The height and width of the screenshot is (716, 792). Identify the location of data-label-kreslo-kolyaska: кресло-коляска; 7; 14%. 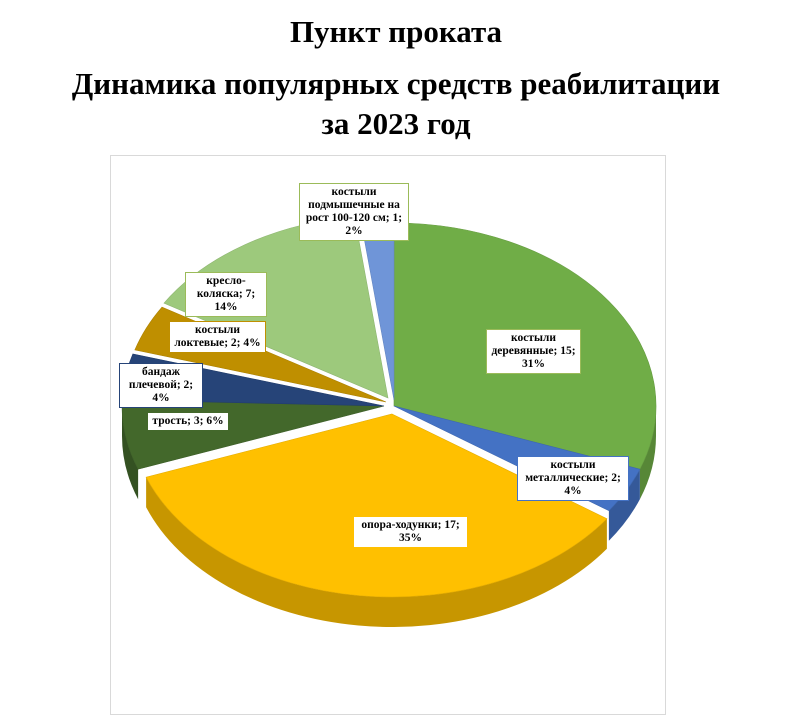
(226, 294).